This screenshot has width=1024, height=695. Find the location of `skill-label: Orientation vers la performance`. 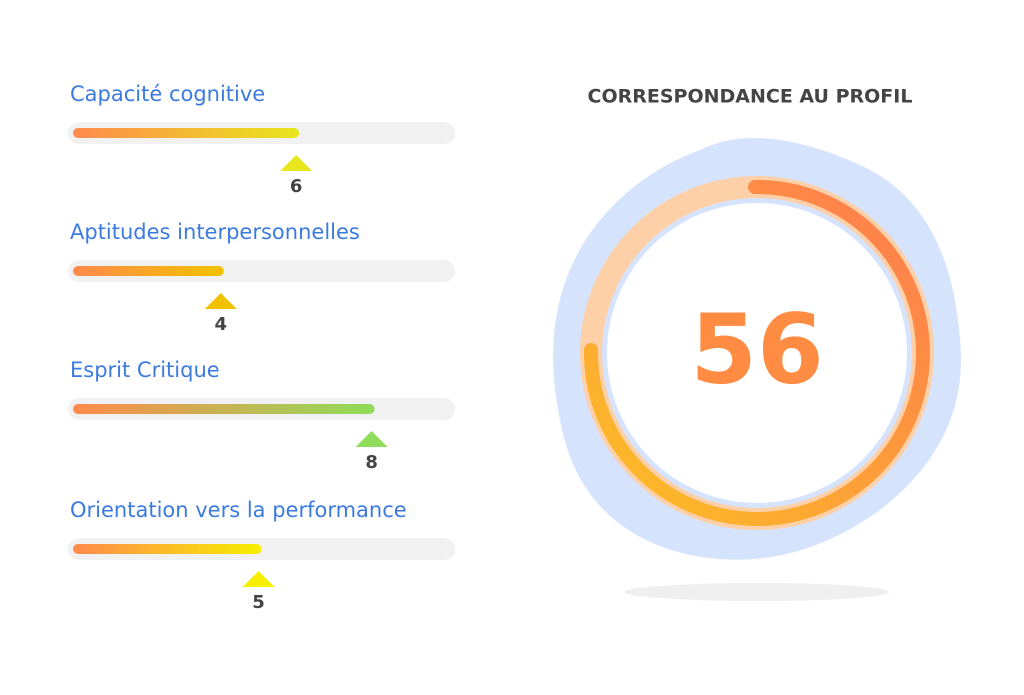

skill-label: Orientation vers la performance is located at coordinates (238, 510).